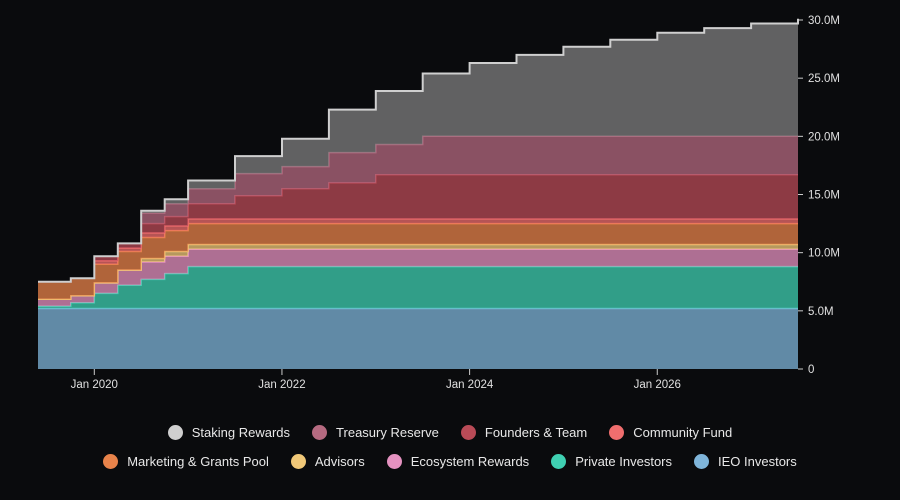  I want to click on x-tick-label: Jan 2022, so click(281, 385).